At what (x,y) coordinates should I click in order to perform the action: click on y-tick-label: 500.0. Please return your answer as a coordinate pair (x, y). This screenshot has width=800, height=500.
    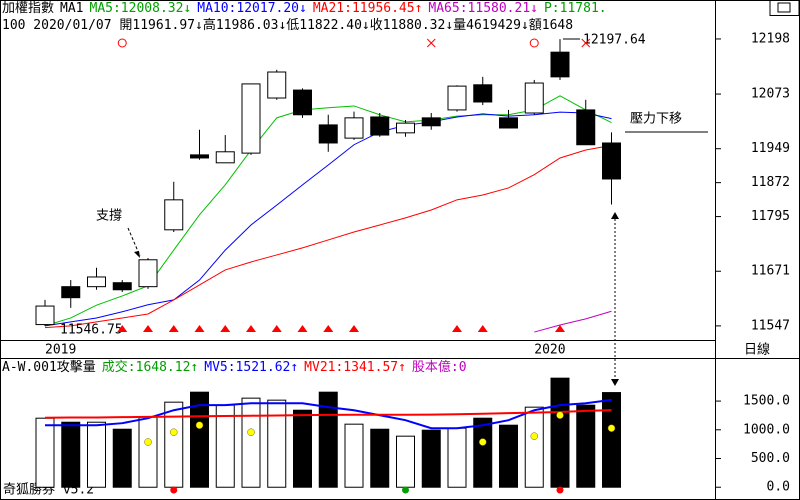
    Looking at the image, I should click on (770, 458).